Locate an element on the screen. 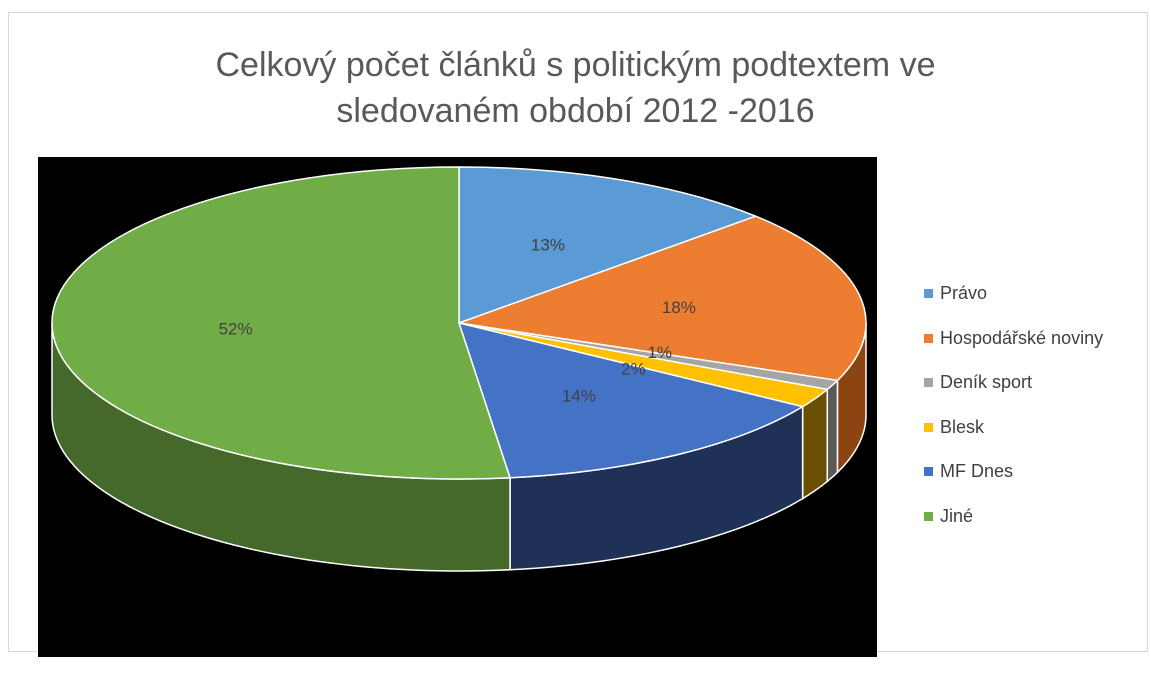  legend-item-jiné: Jiné is located at coordinates (1035, 516).